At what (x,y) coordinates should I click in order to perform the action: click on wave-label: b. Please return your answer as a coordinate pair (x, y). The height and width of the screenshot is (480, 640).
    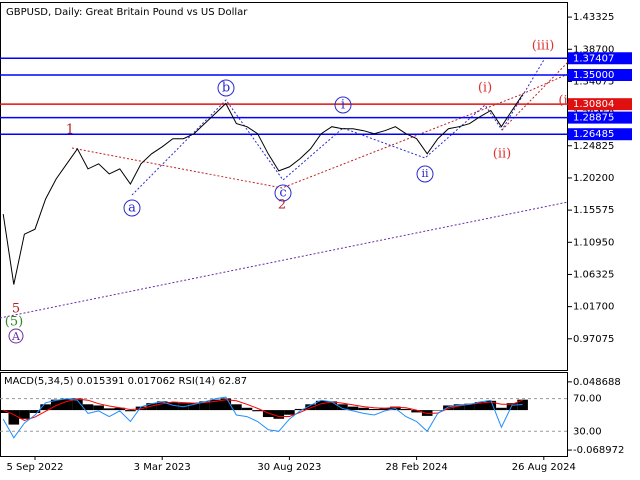
    Looking at the image, I should click on (226, 88).